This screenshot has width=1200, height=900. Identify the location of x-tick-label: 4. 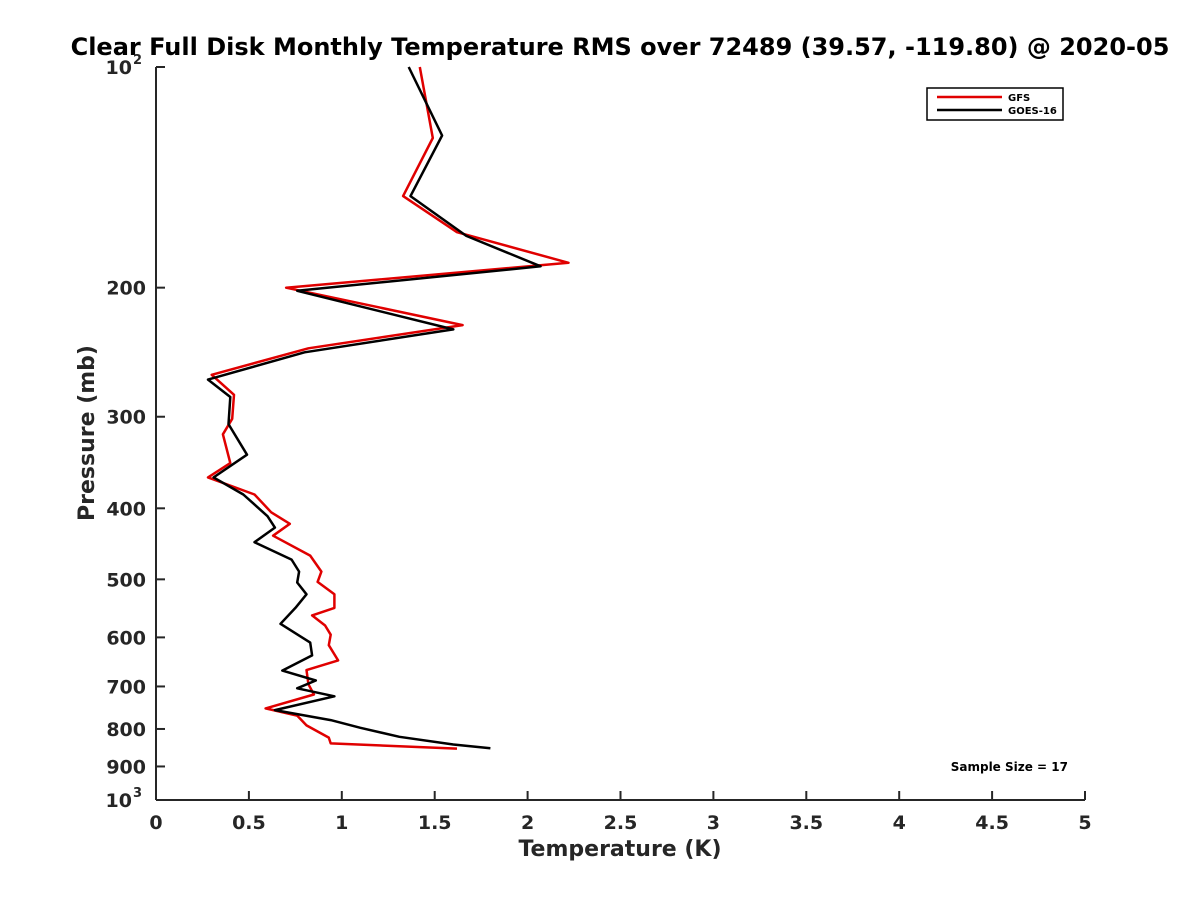
(899, 823).